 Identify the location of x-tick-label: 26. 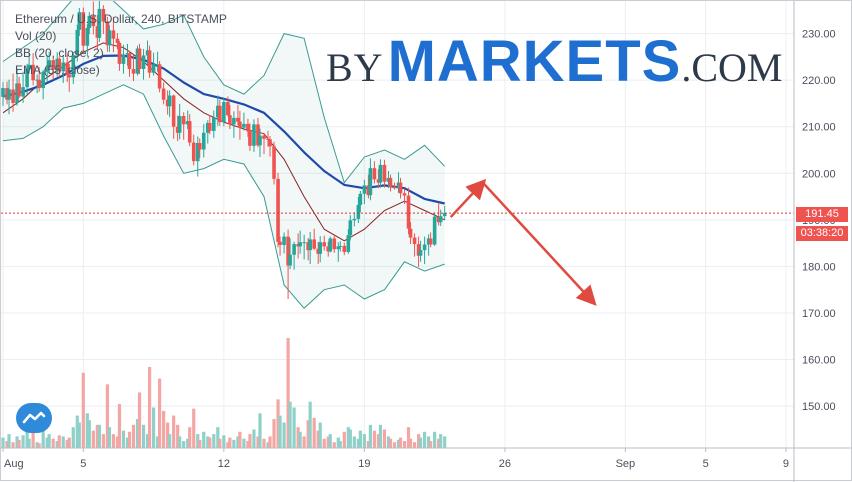
(505, 464).